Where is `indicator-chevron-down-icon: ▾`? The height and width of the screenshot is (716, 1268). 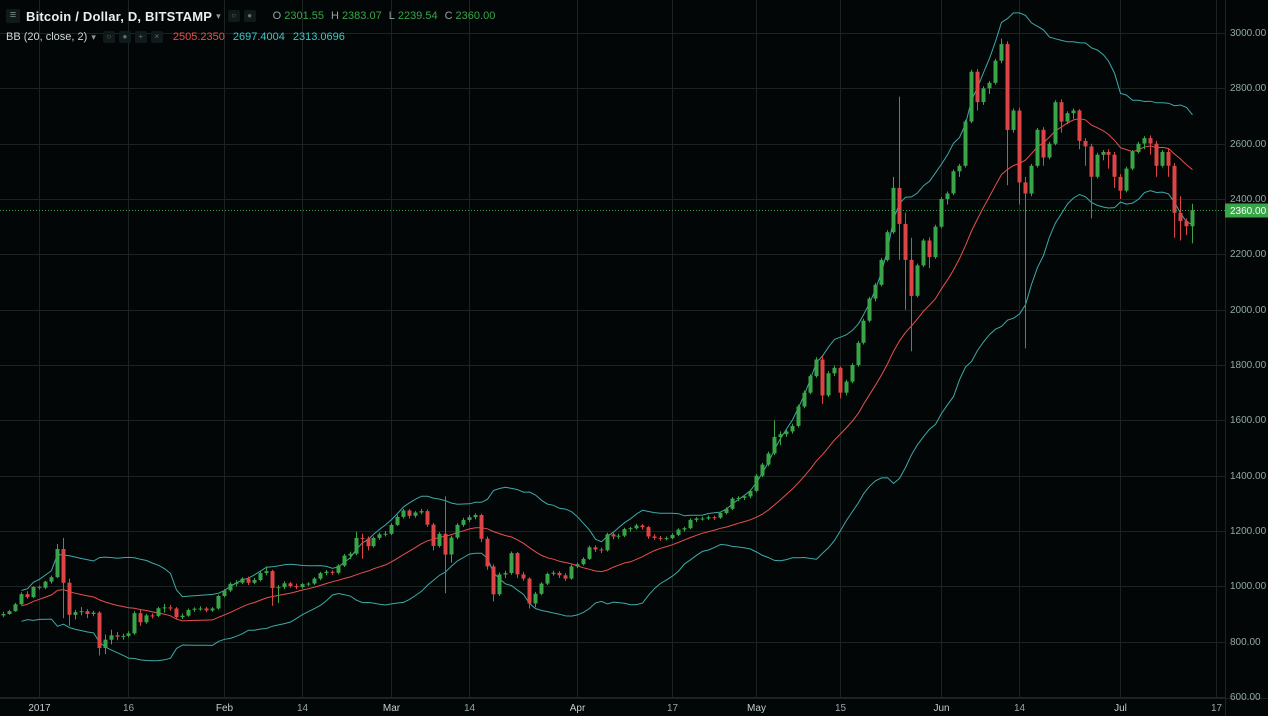
indicator-chevron-down-icon: ▾ is located at coordinates (93, 36).